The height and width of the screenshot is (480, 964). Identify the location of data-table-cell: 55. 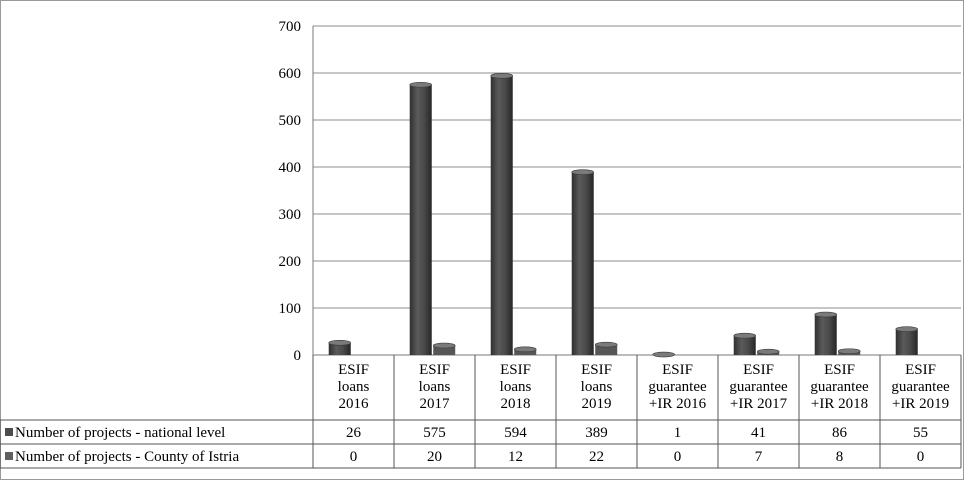
(920, 433).